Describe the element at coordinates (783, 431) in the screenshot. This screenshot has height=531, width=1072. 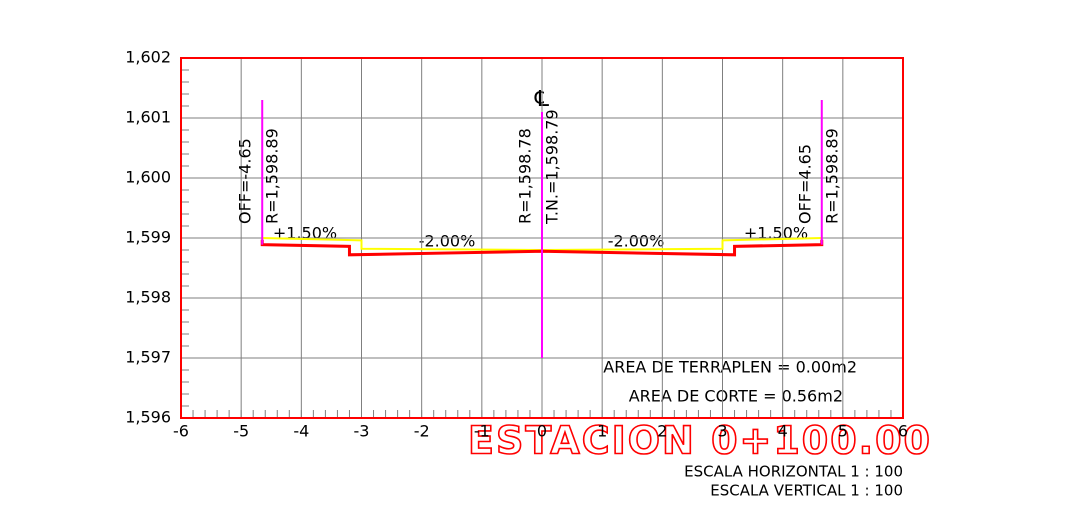
I see `x-tick-label: 4` at that location.